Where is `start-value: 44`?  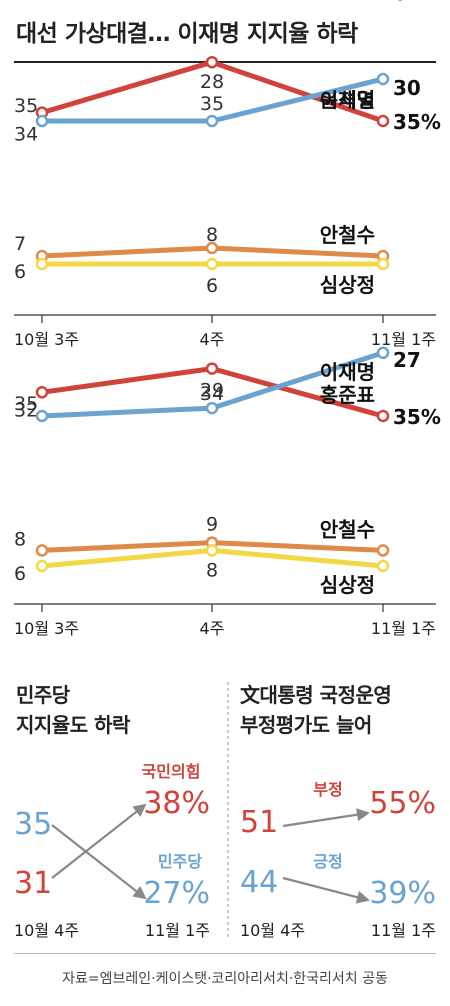
start-value: 44 is located at coordinates (259, 882).